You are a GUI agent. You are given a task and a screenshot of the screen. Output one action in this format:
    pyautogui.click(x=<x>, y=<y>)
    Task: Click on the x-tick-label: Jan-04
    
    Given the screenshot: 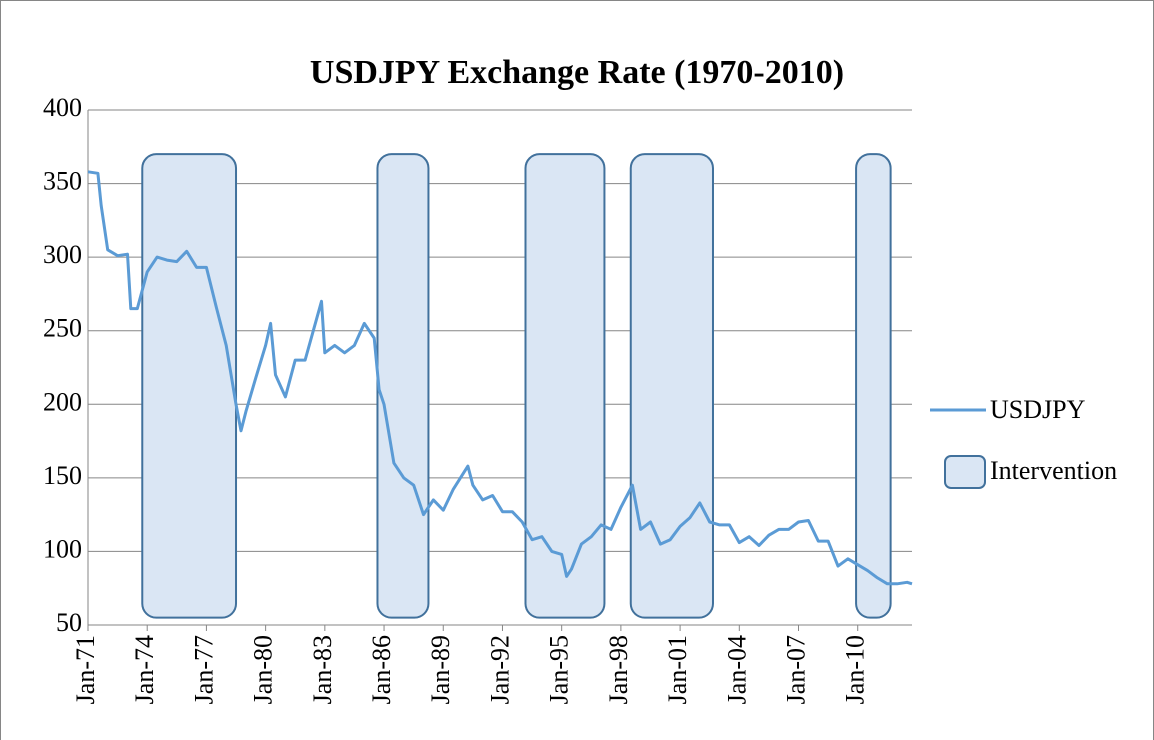 What is the action you would take?
    pyautogui.click(x=736, y=669)
    